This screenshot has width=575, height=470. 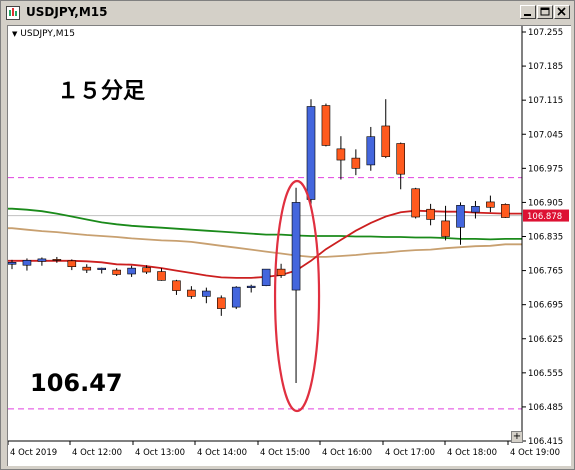 I want to click on moving-average-medium, so click(x=265, y=224).